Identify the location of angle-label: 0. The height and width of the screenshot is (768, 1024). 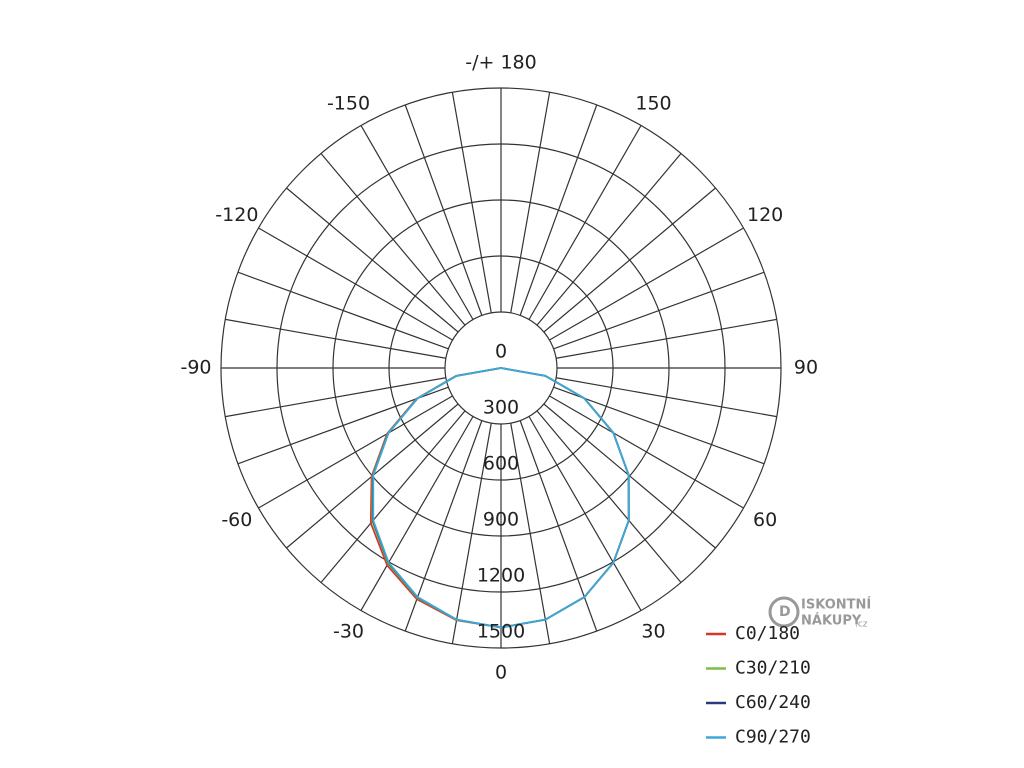
(501, 673).